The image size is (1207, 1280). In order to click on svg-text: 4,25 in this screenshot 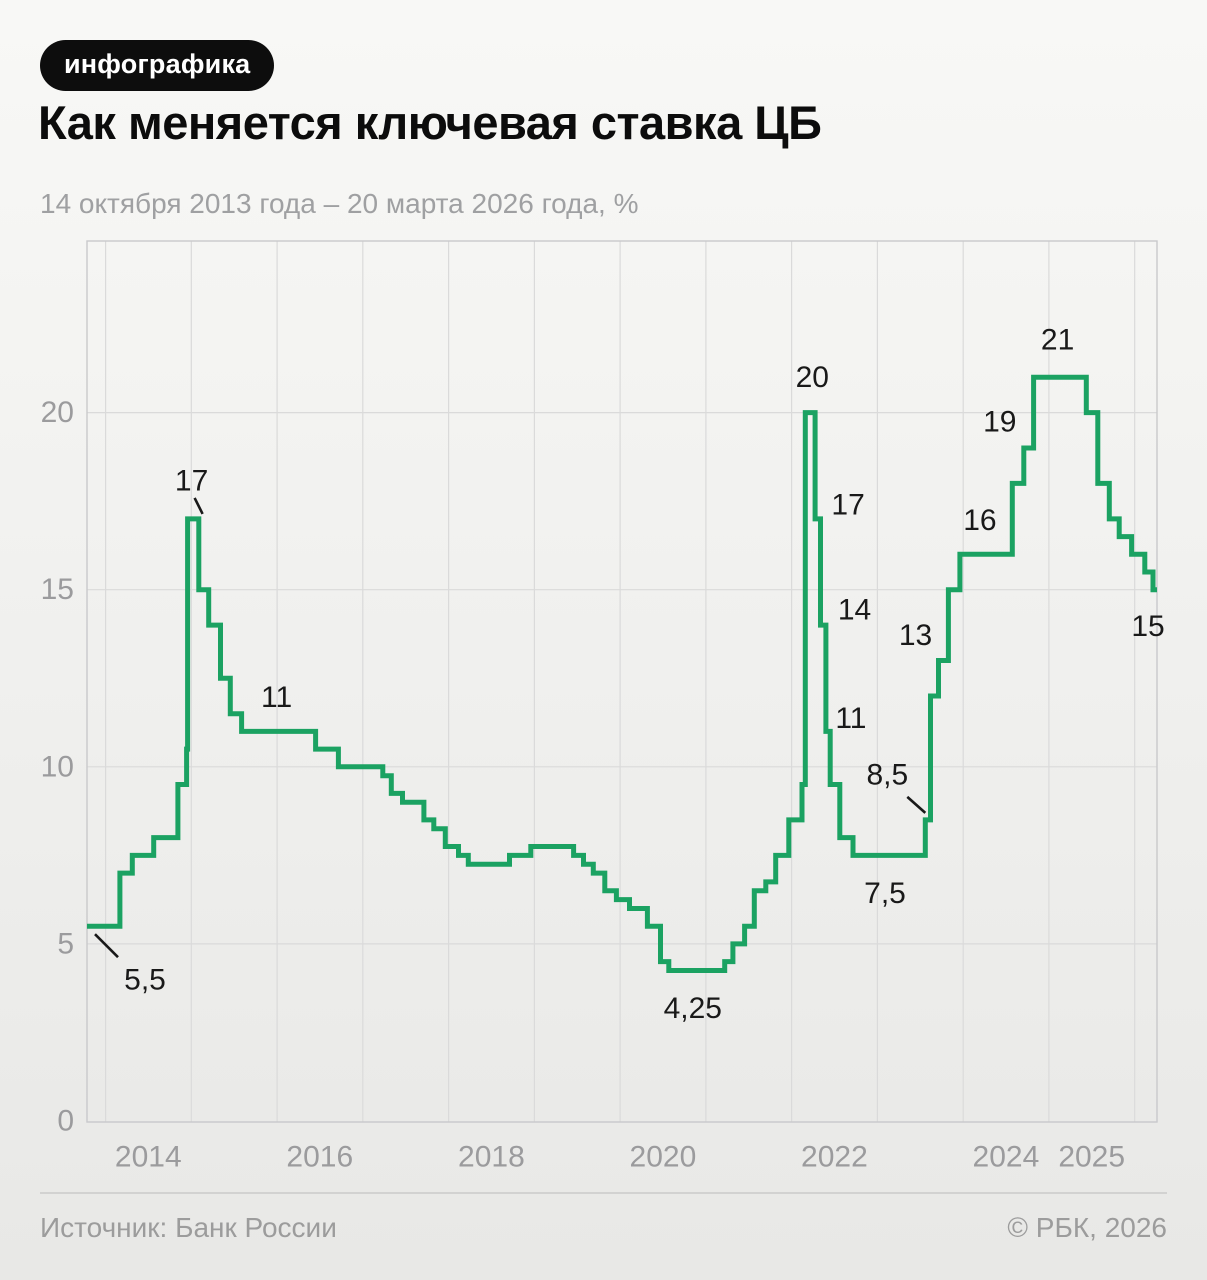, I will do `click(693, 1008)`.